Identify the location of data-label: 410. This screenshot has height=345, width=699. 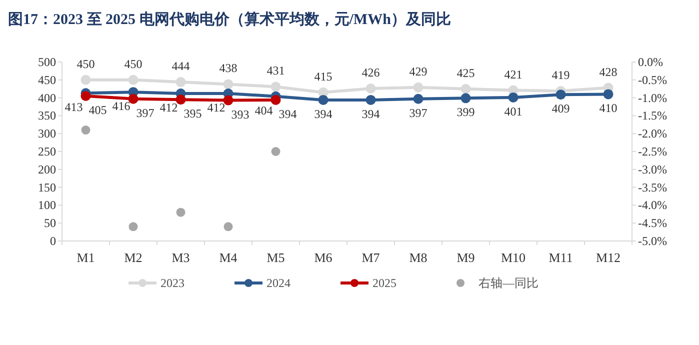
(608, 108).